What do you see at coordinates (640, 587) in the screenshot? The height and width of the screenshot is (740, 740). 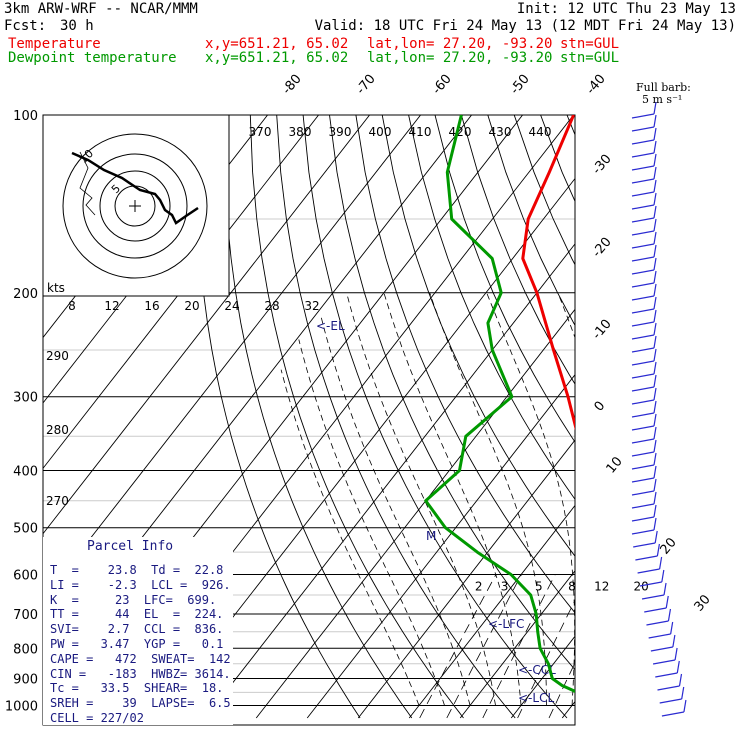 I see `mixing-ratio-label: 20` at bounding box center [640, 587].